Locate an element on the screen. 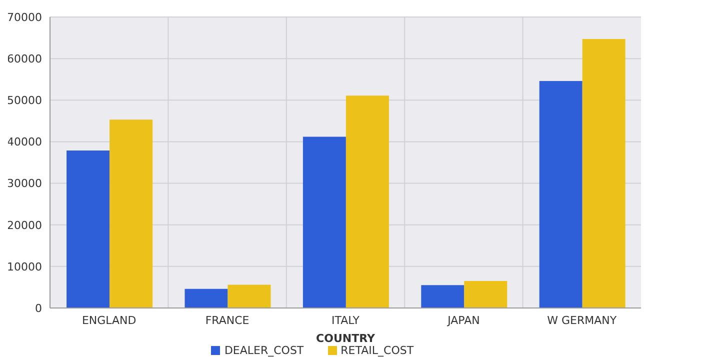  x-tick-label: W GERMANY is located at coordinates (582, 320).